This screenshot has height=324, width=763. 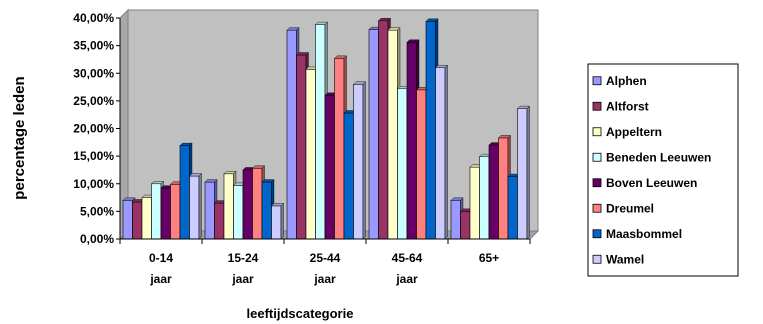 I want to click on legend-label: Beneden Leeuwen, so click(x=658, y=157).